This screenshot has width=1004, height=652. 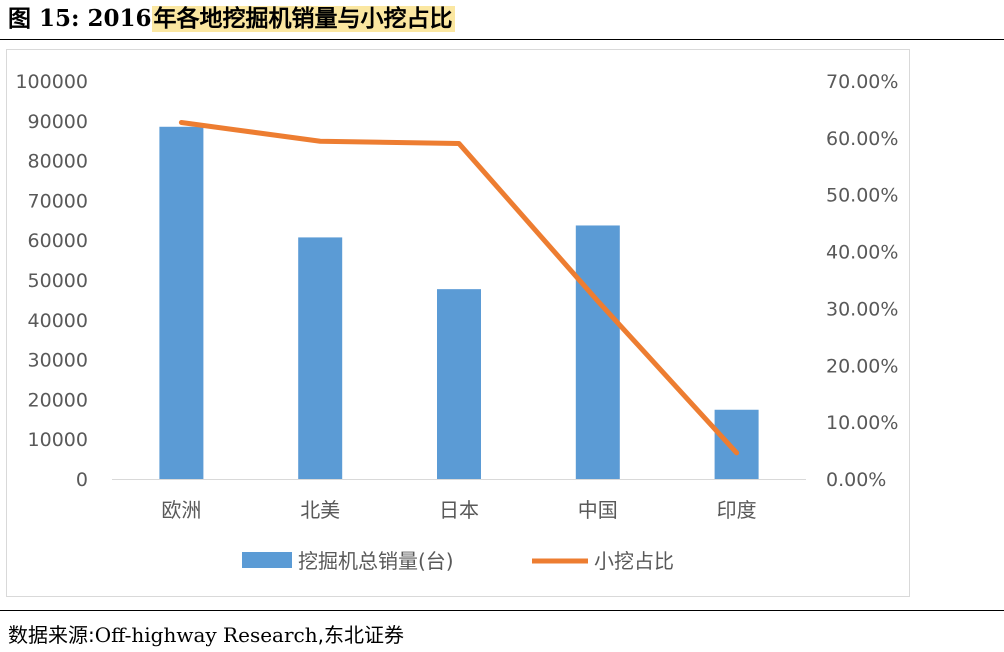 What do you see at coordinates (502, 610) in the screenshot?
I see `source-rule` at bounding box center [502, 610].